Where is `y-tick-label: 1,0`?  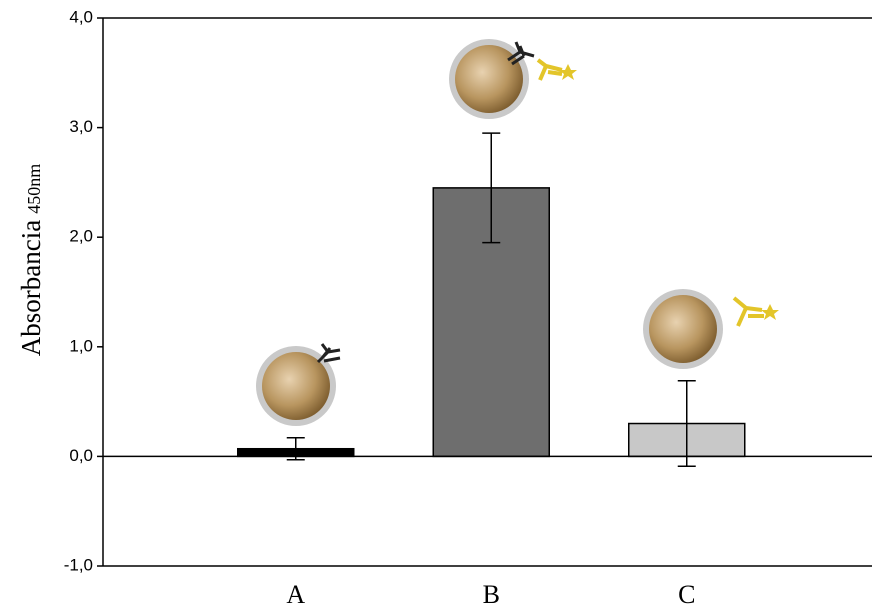
y-tick-label: 1,0 is located at coordinates (81, 345).